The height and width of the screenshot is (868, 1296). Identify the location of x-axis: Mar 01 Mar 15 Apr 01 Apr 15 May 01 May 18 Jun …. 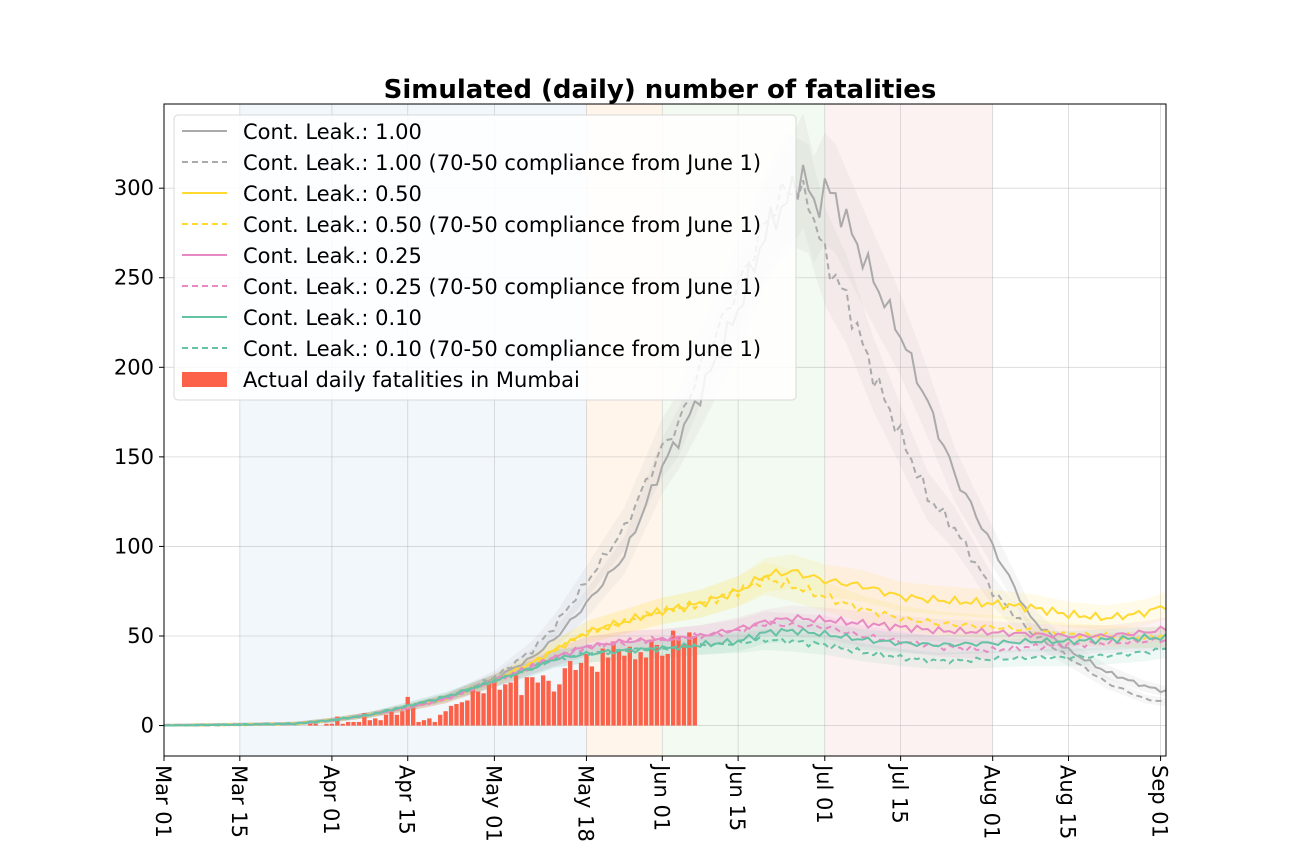
(661, 799).